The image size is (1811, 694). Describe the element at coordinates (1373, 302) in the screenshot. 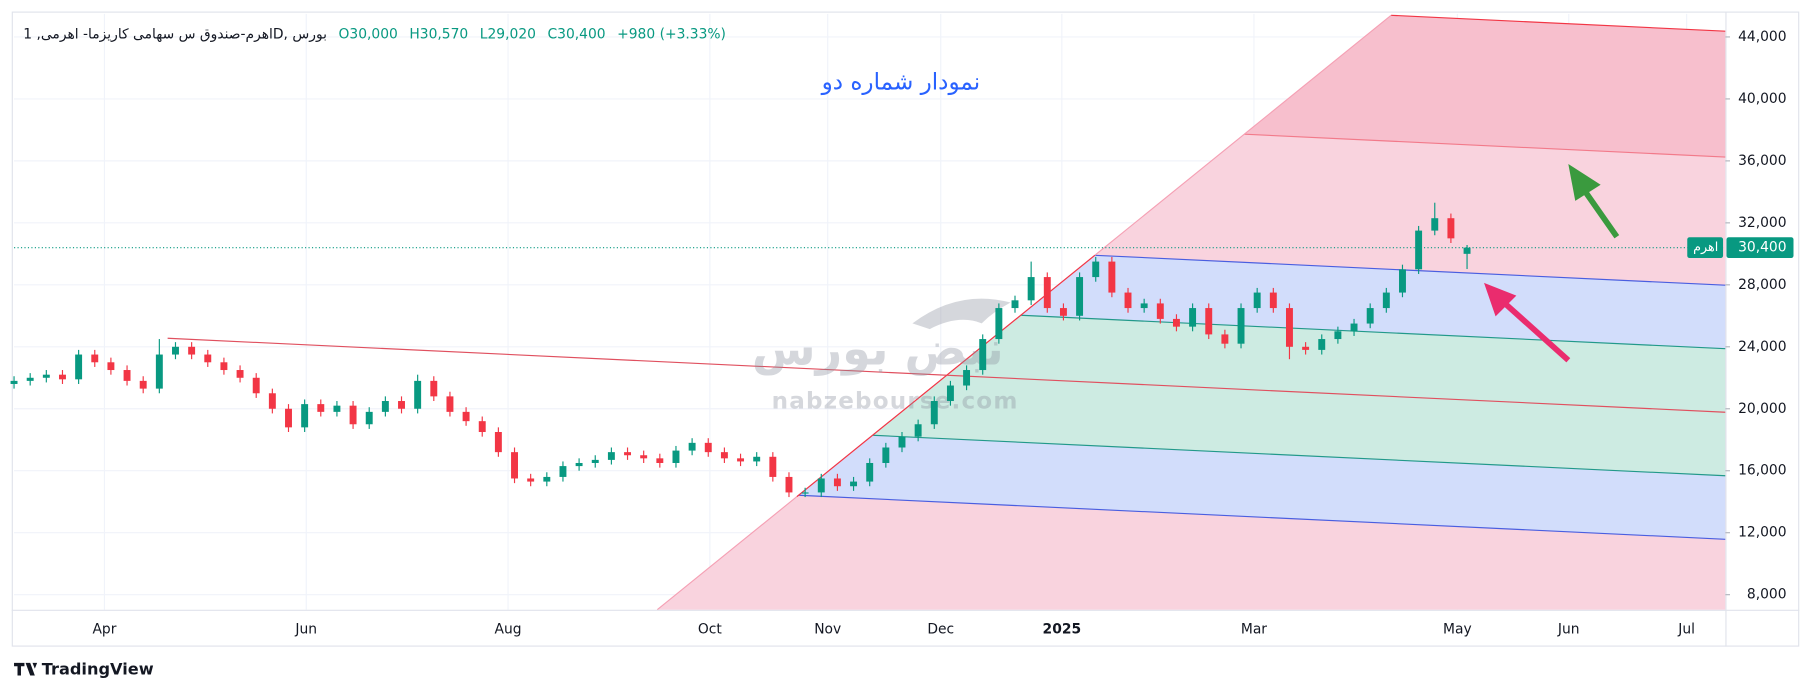

I see `blue-band` at that location.